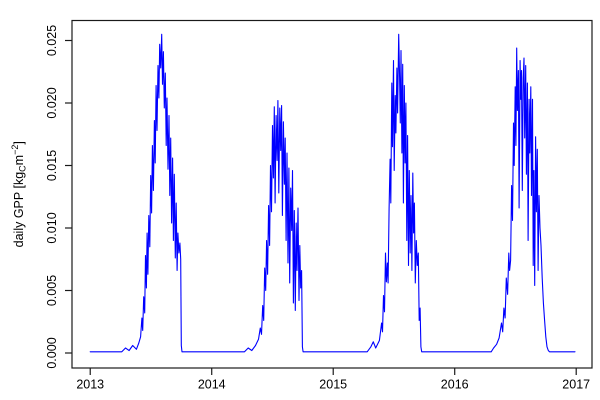  I want to click on x-tick-label: 2015, so click(333, 385).